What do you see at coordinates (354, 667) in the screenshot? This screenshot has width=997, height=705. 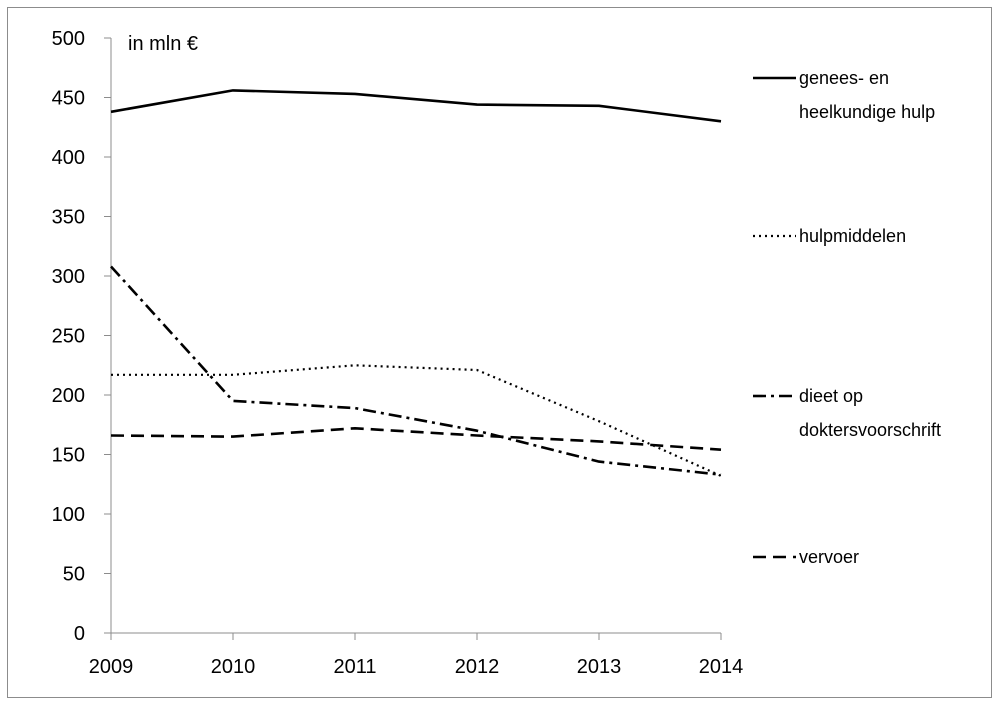 I see `x-tick-label: 2011` at bounding box center [354, 667].